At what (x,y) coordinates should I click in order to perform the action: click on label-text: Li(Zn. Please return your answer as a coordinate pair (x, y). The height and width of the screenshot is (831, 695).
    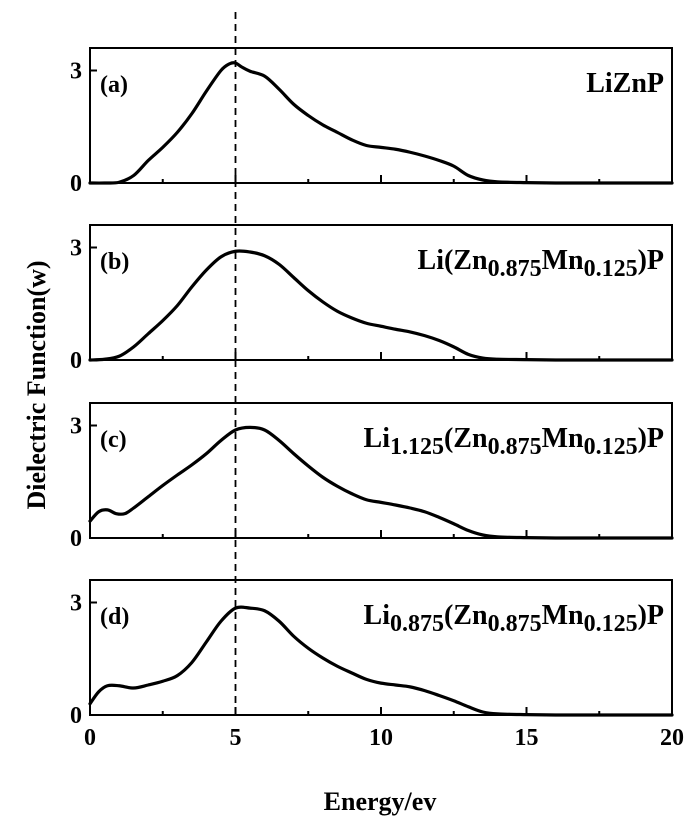
    Looking at the image, I should click on (453, 260).